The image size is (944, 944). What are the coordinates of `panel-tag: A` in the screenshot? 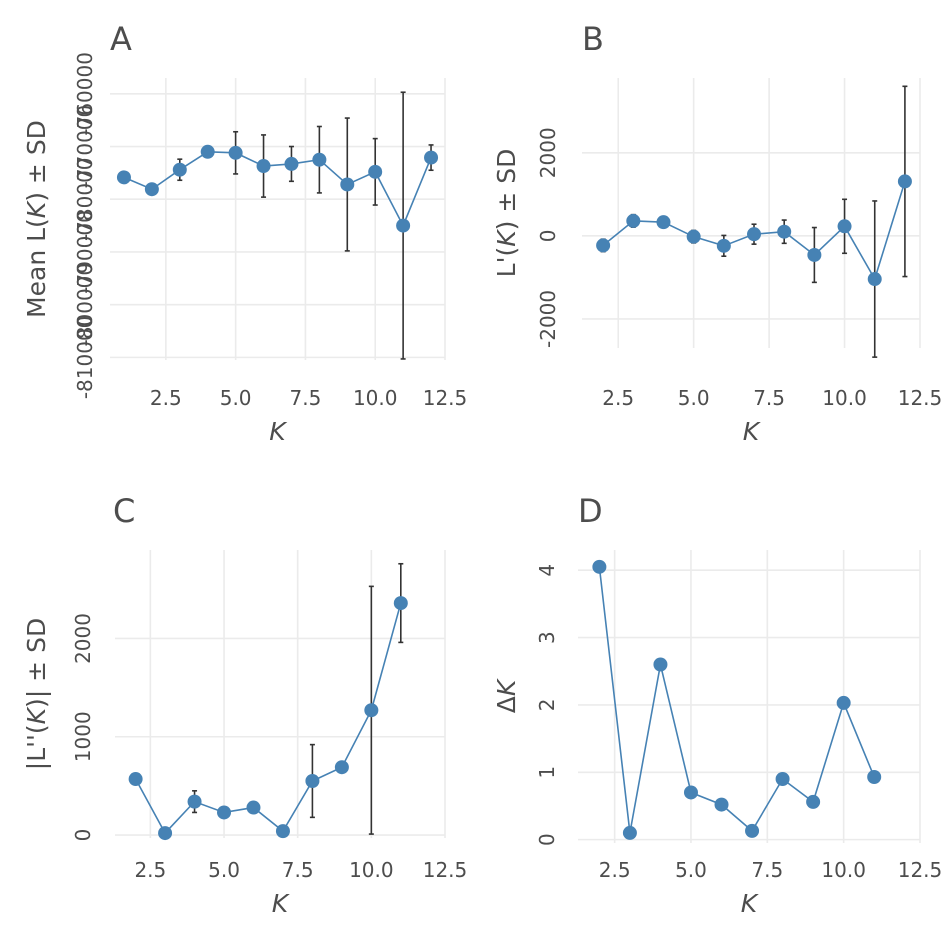 It's located at (121, 39).